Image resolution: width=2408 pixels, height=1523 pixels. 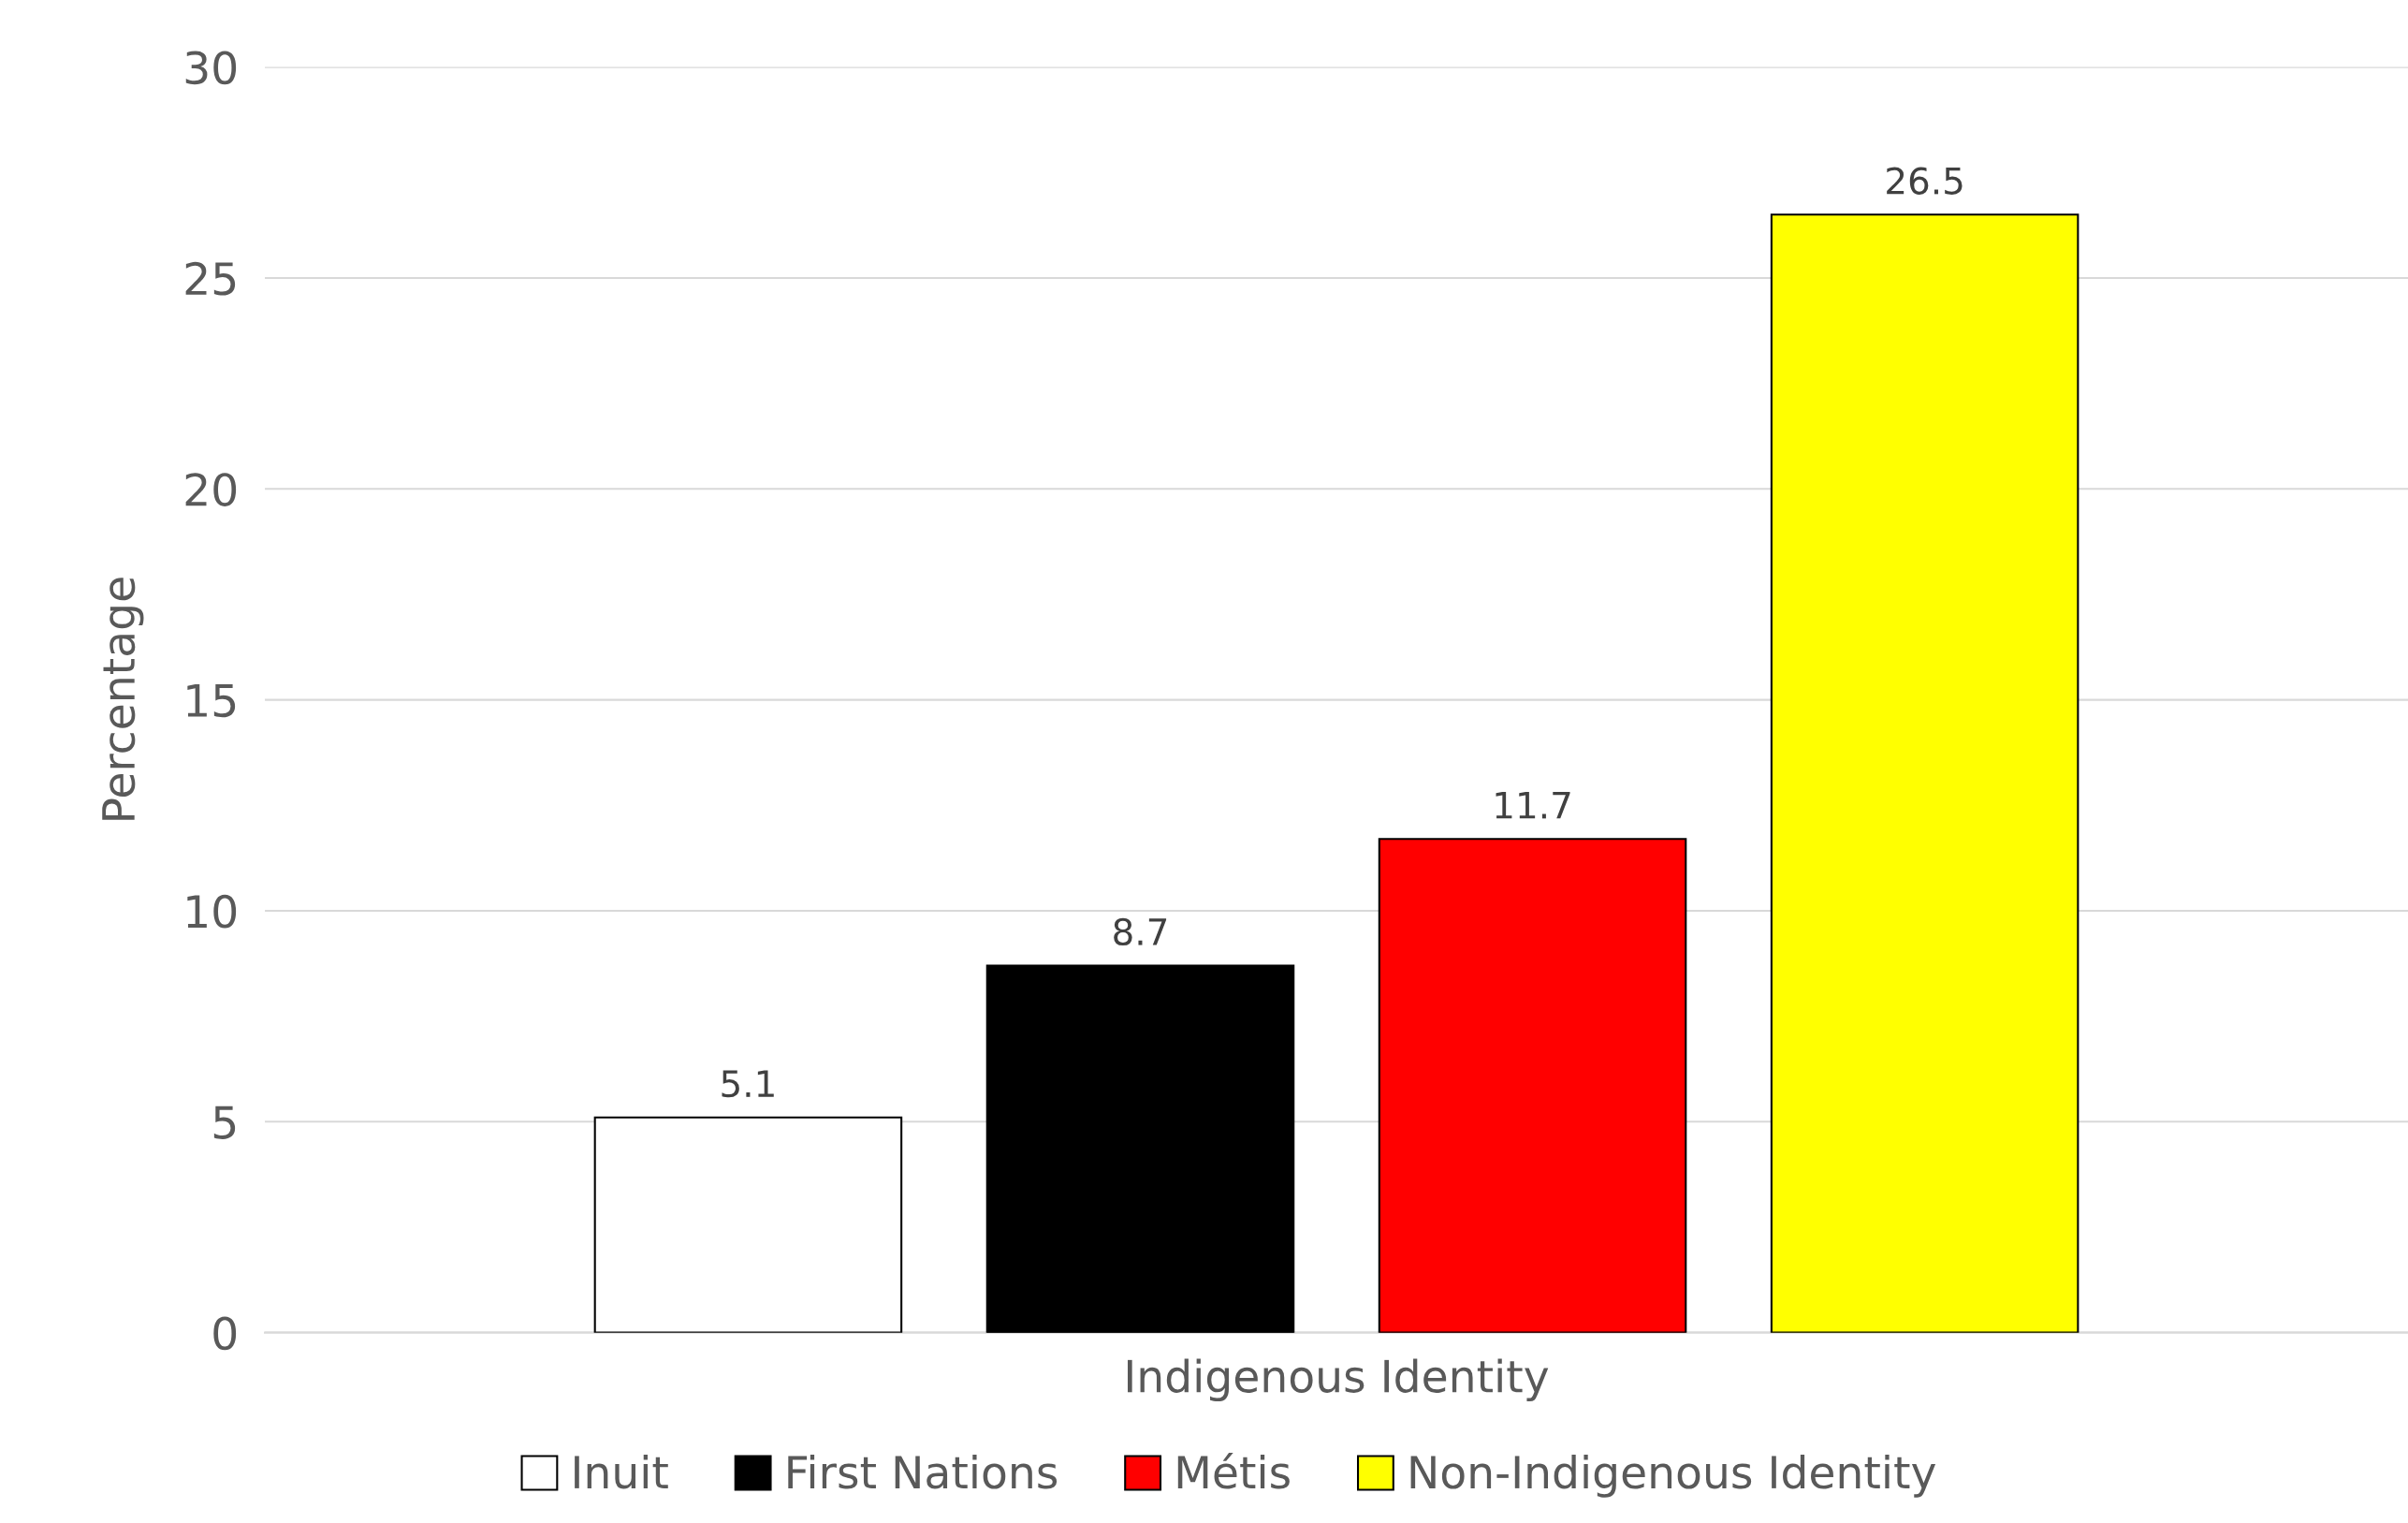 What do you see at coordinates (1233, 1471) in the screenshot?
I see `legend-label: Métis` at bounding box center [1233, 1471].